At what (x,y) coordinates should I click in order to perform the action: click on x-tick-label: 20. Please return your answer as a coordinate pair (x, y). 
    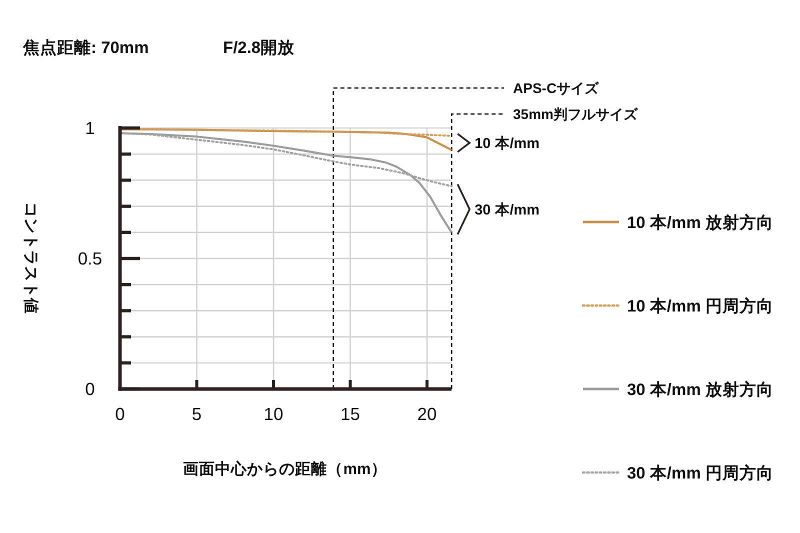
    Looking at the image, I should click on (427, 414).